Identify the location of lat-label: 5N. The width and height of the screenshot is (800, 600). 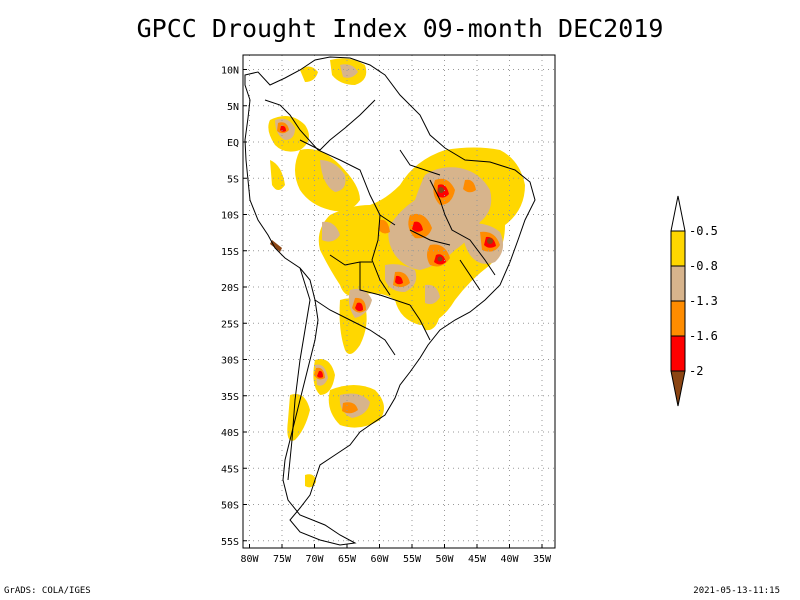
(233, 107).